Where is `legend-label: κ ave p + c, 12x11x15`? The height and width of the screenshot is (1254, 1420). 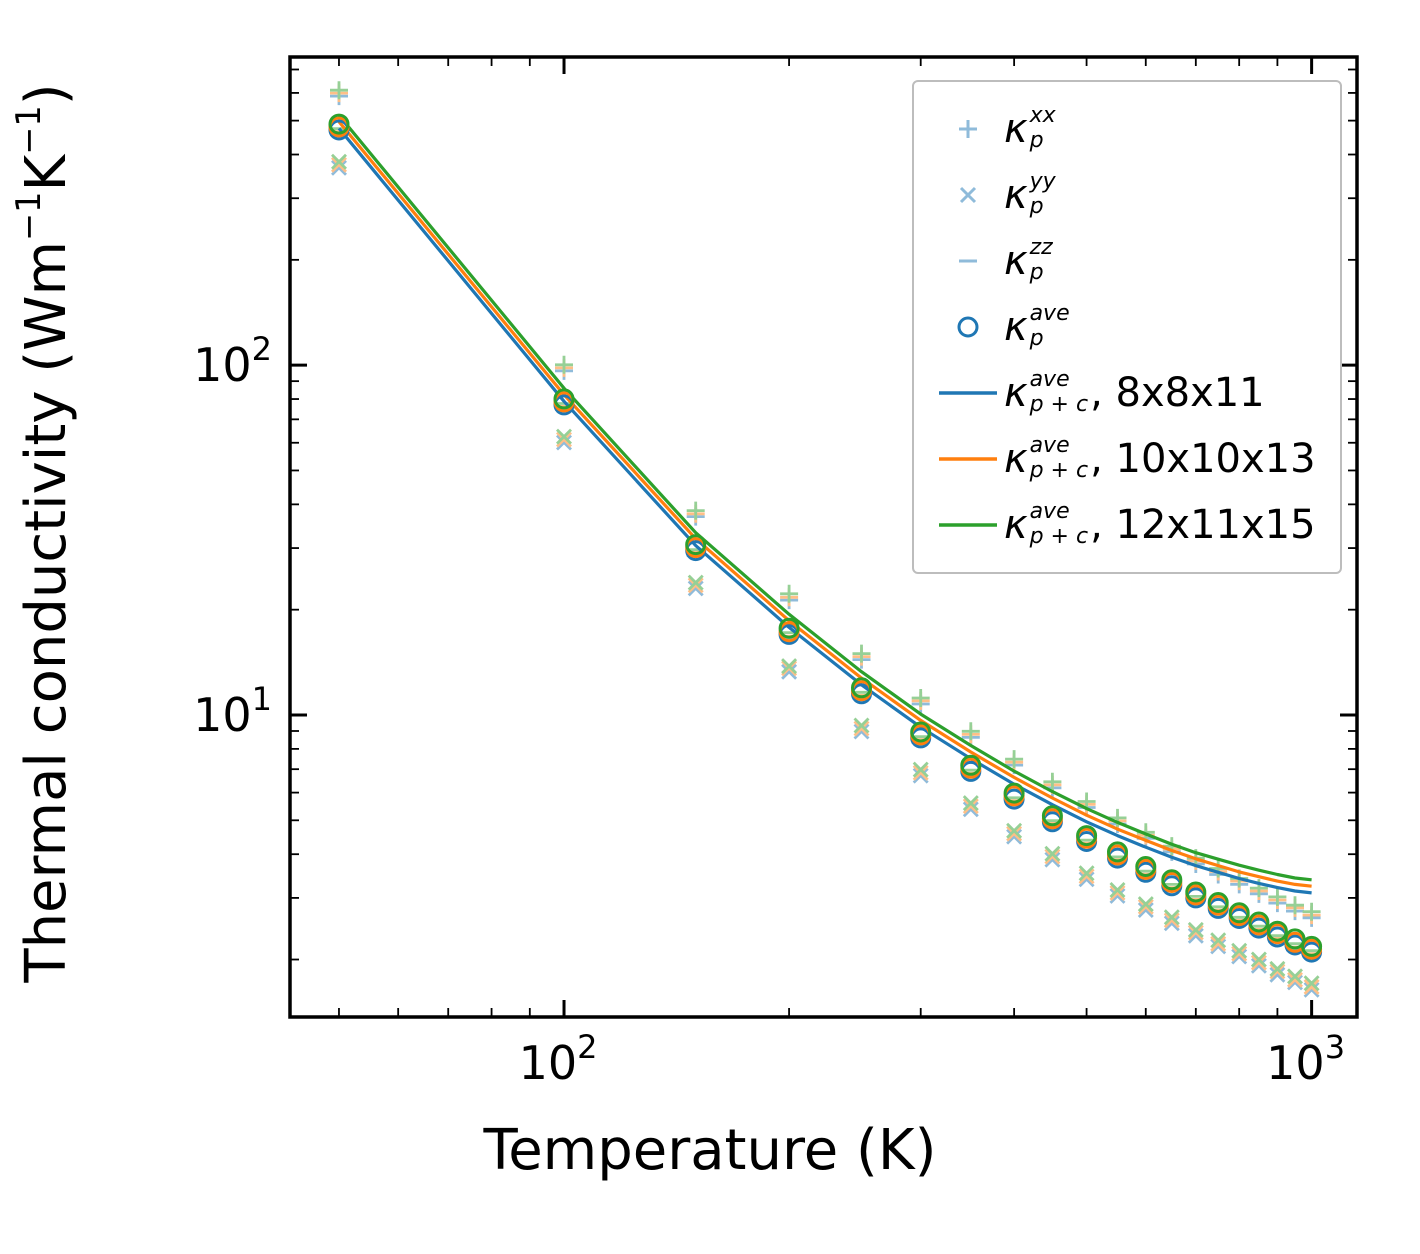 legend-label: κ ave p + c, 12x11x15 is located at coordinates (1160, 524).